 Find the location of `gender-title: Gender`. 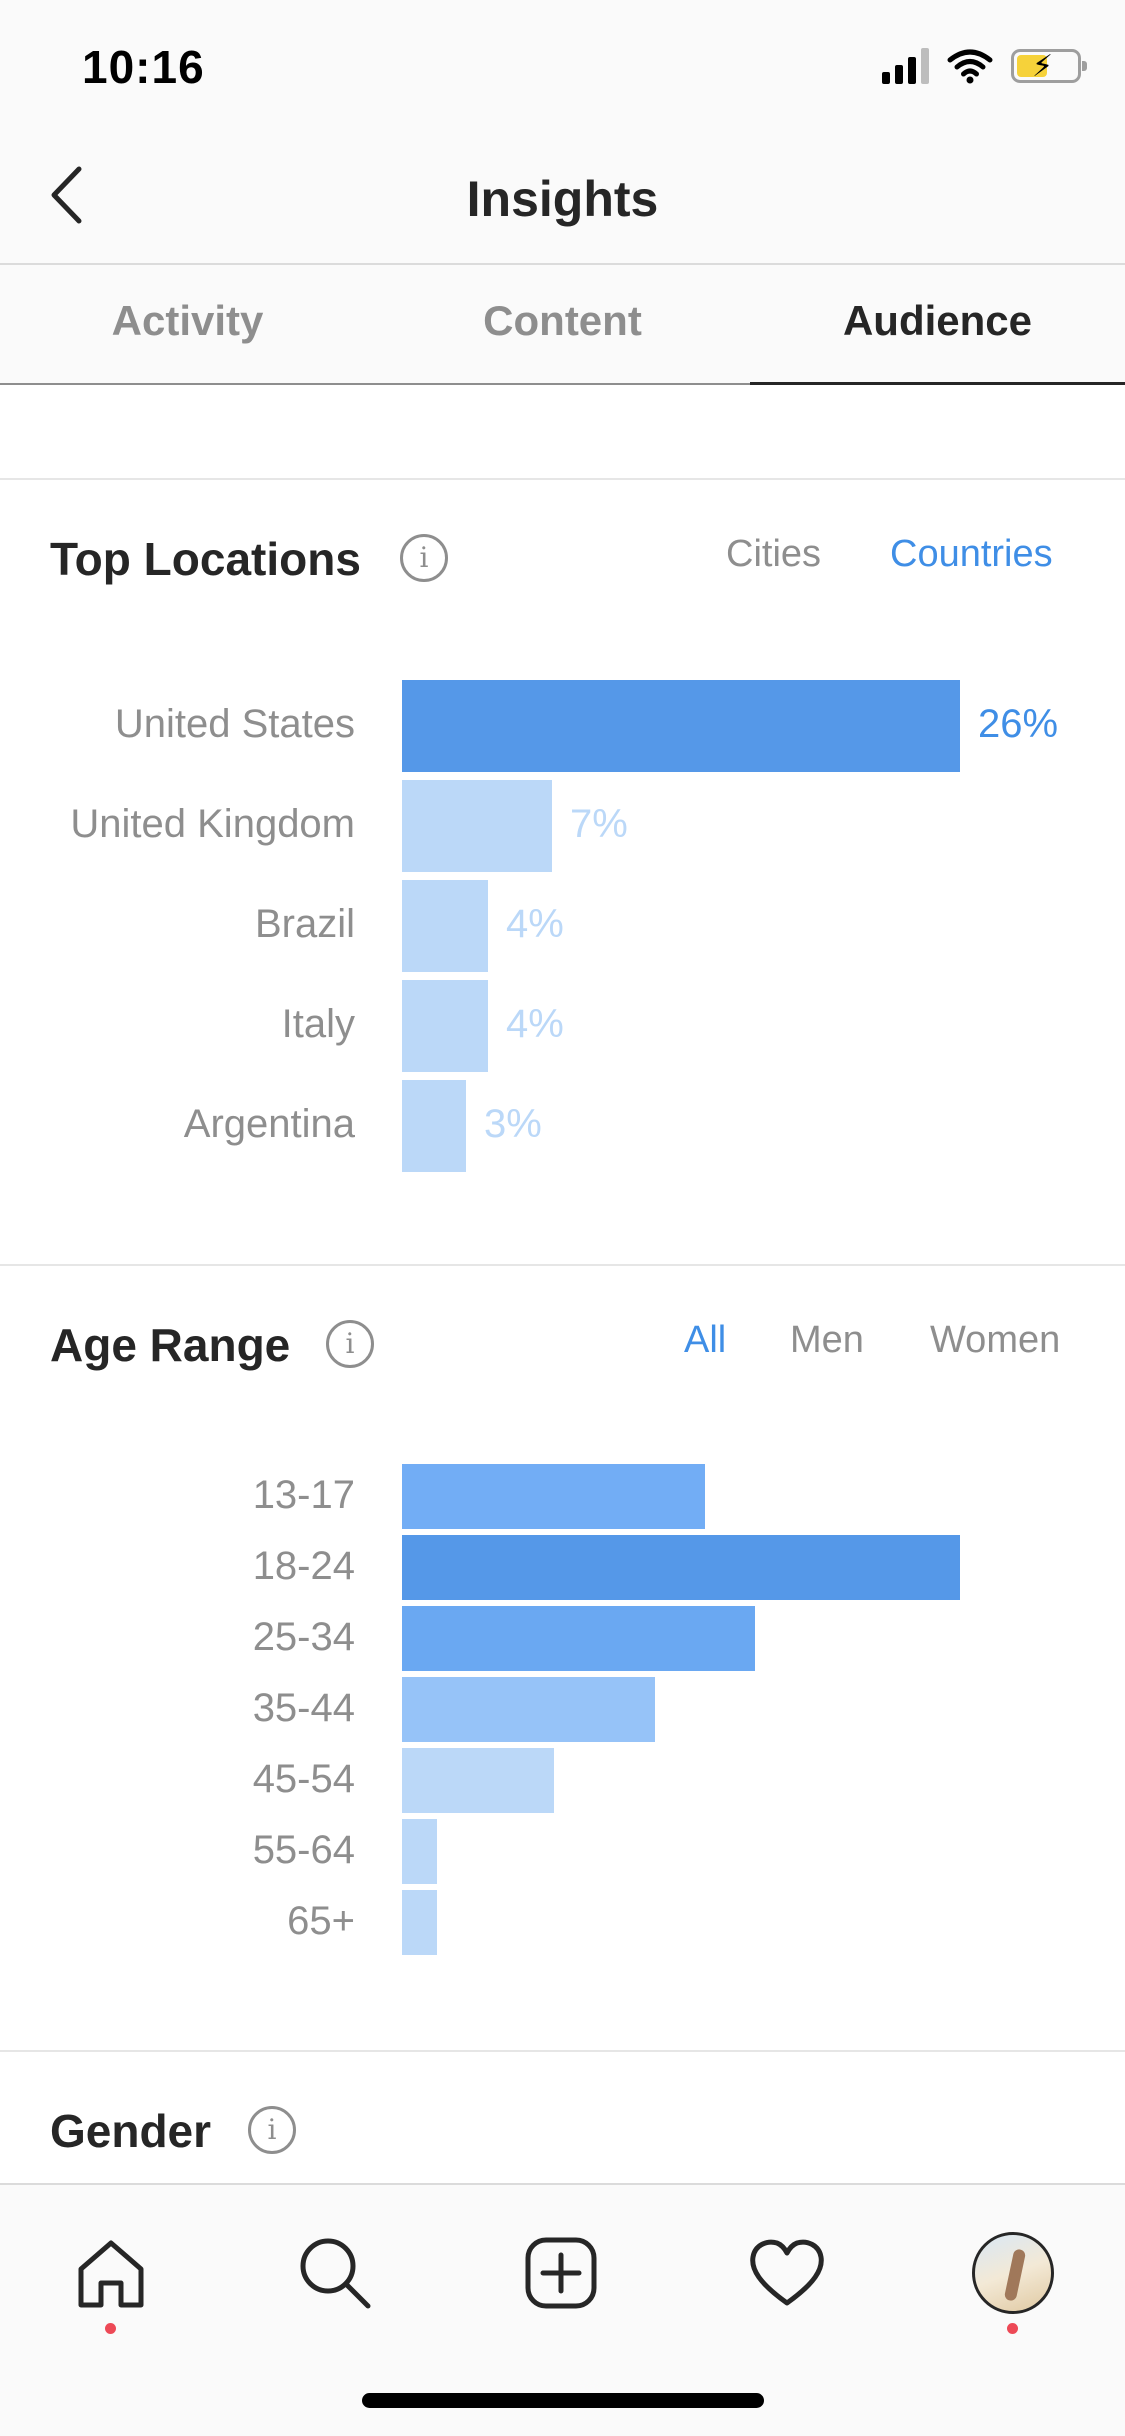

gender-title: Gender is located at coordinates (131, 2131).